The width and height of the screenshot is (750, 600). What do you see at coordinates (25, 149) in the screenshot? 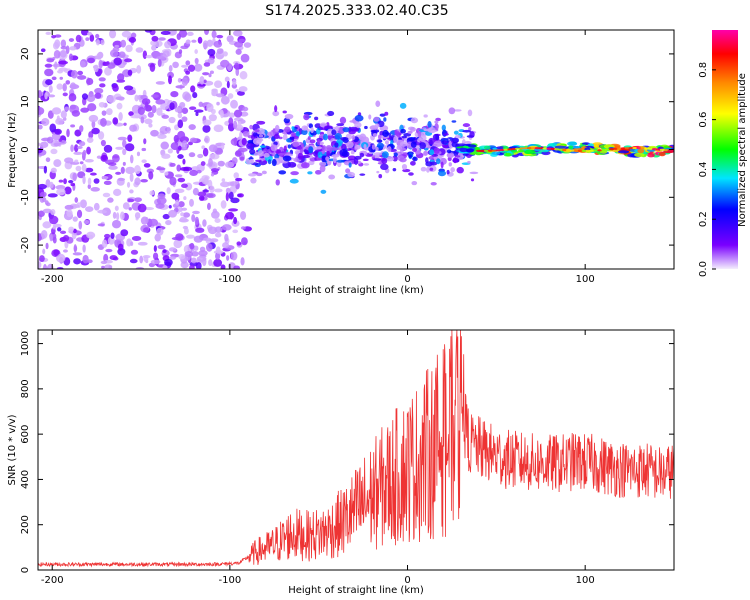
I see `y-tick-label: 0` at bounding box center [25, 149].